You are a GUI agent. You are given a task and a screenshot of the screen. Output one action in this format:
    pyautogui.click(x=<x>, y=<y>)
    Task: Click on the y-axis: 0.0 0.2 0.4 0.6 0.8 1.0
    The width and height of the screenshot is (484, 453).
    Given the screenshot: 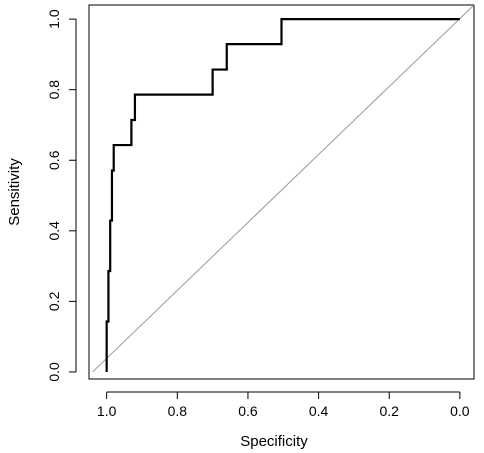 What is the action you would take?
    pyautogui.click(x=61, y=195)
    